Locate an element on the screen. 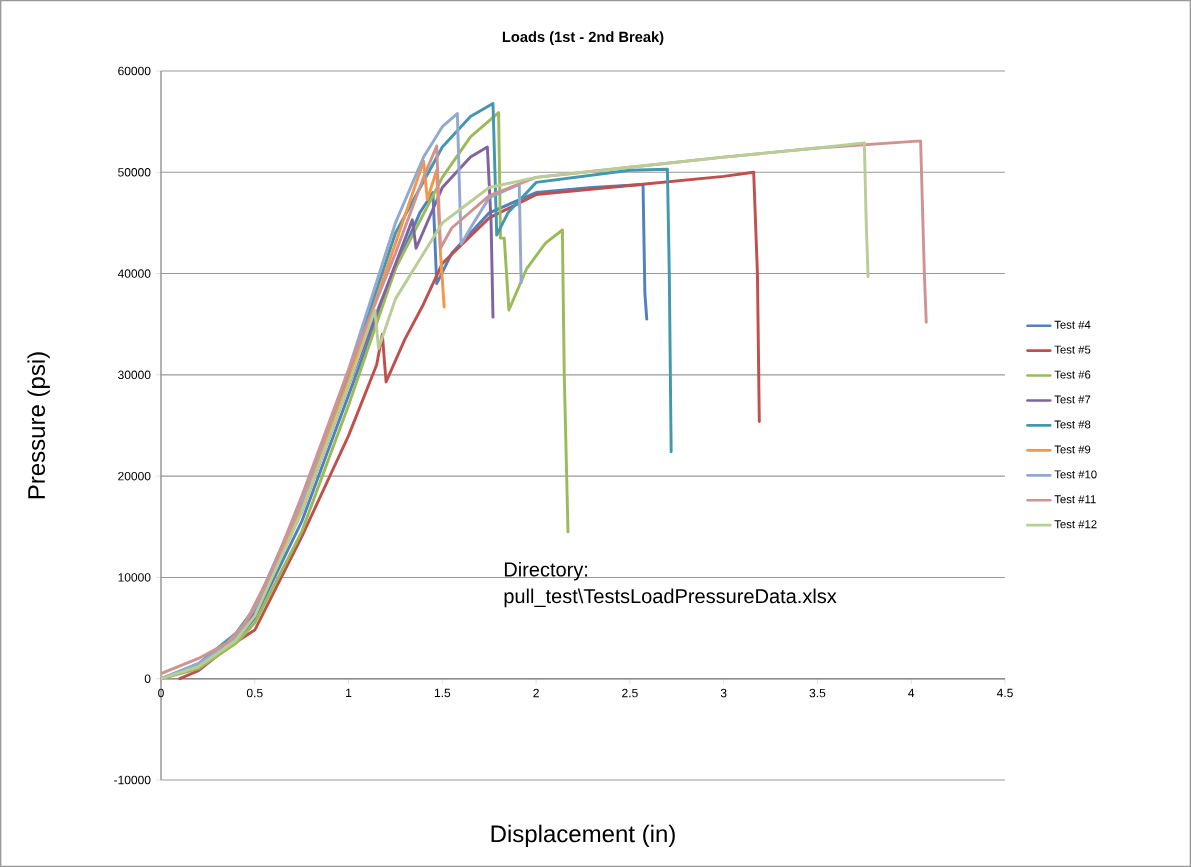 The width and height of the screenshot is (1191, 867). x-tick-label: 4 is located at coordinates (911, 693).